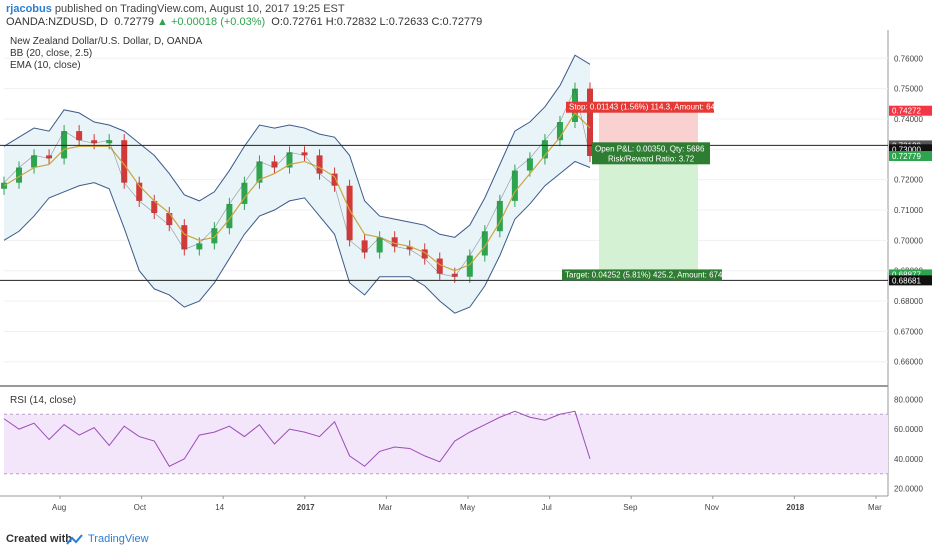 The width and height of the screenshot is (932, 551). I want to click on author-link: rjacobus, so click(29, 9).